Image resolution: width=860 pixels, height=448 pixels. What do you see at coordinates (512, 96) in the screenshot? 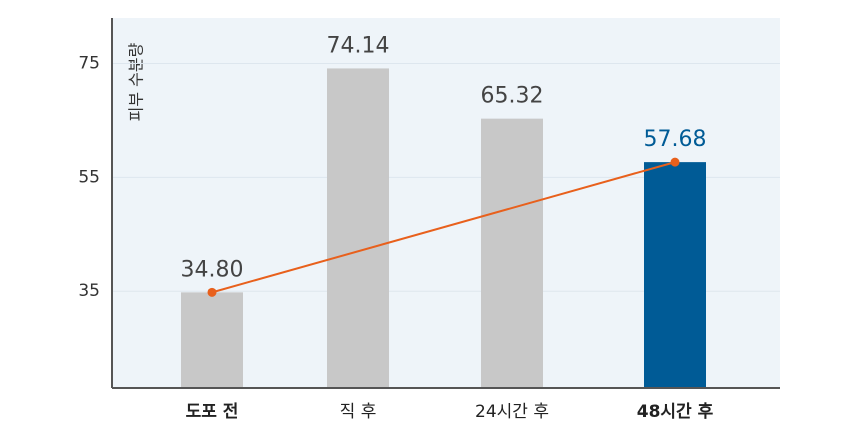
I see `value-label: 65.32` at bounding box center [512, 96].